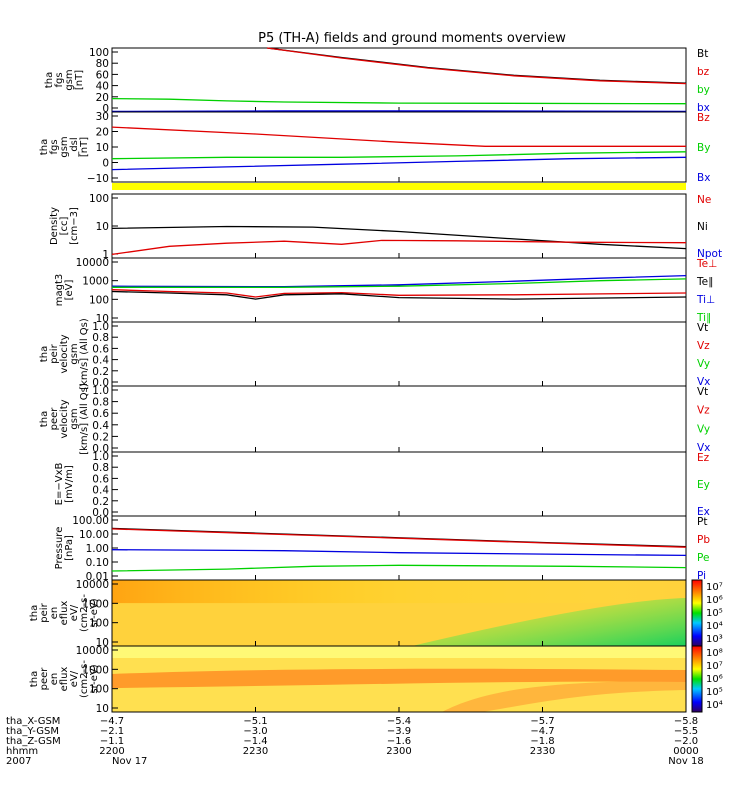 Image resolution: width=750 pixels, height=800 pixels. Describe the element at coordinates (59, 290) in the screenshot. I see `ylabel-line: magt3` at that location.